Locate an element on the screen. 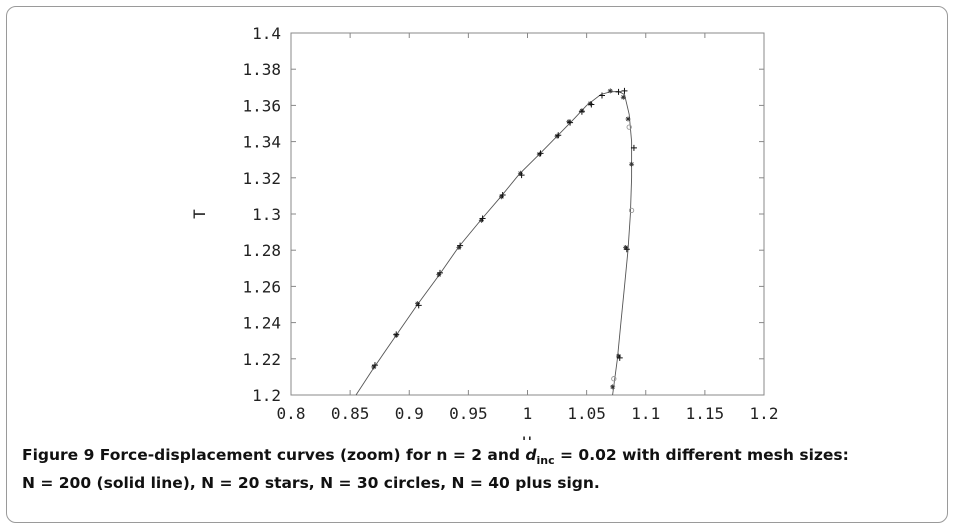  x-tick-label-0: 0.8 is located at coordinates (291, 413).